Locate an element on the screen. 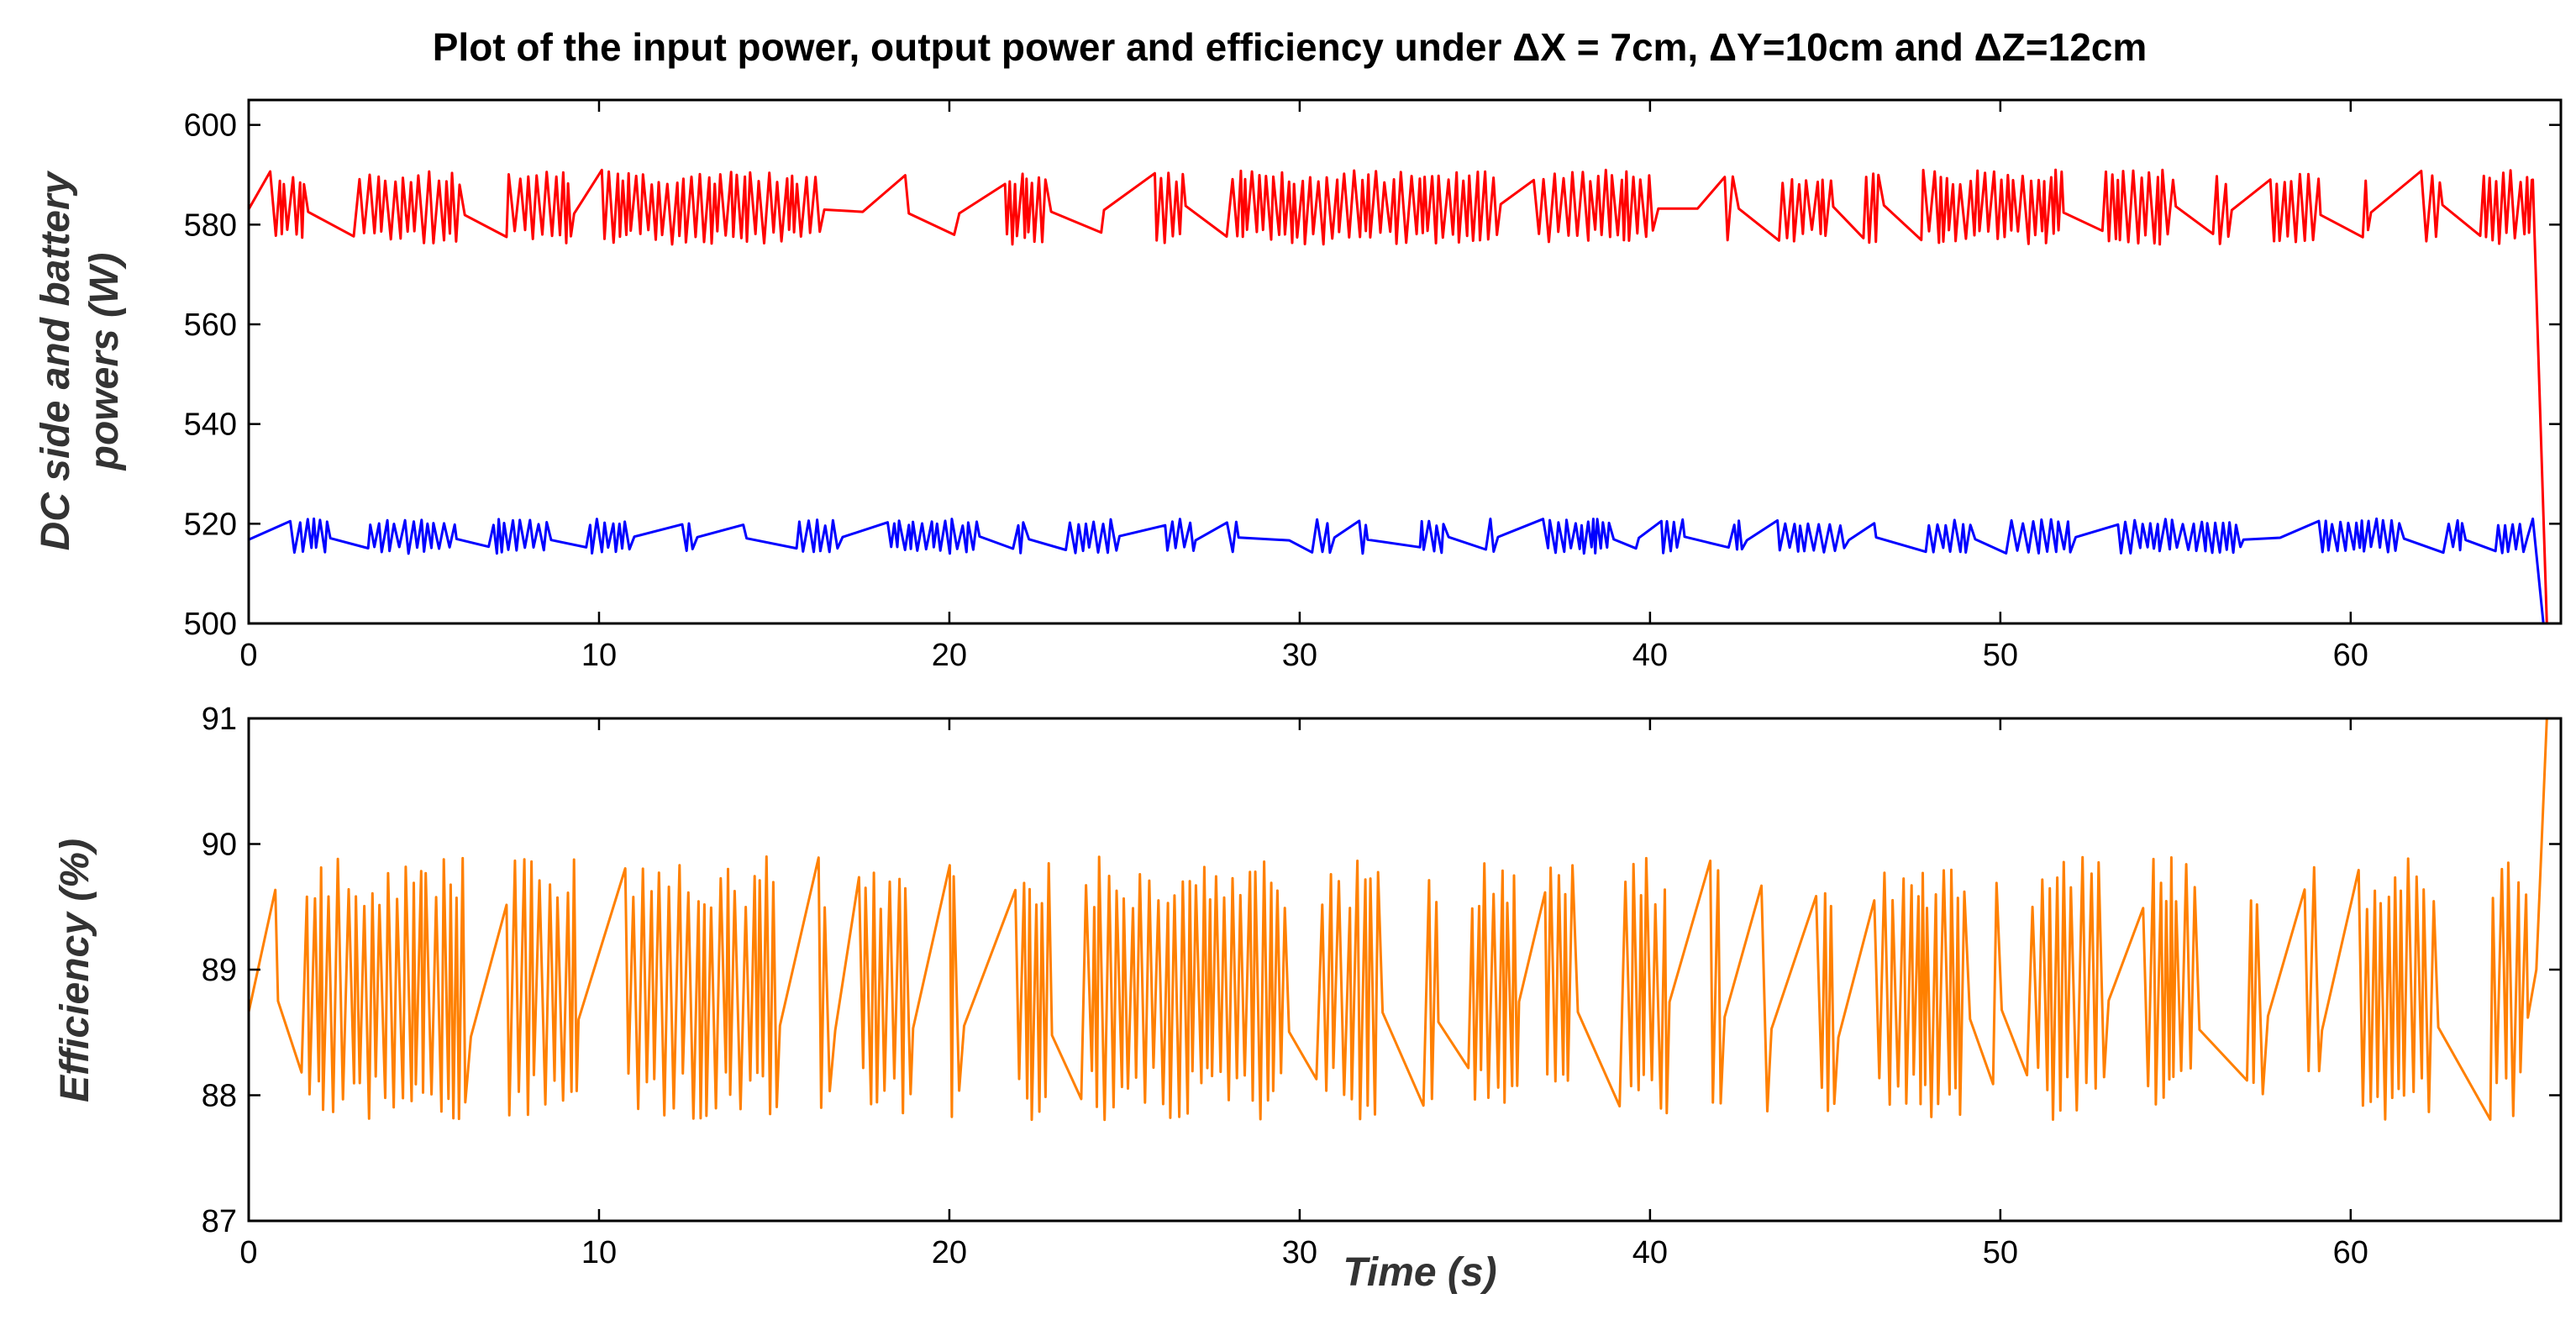 The width and height of the screenshot is (2576, 1320). efficiency-x-tick-label: 30 is located at coordinates (1299, 1252).